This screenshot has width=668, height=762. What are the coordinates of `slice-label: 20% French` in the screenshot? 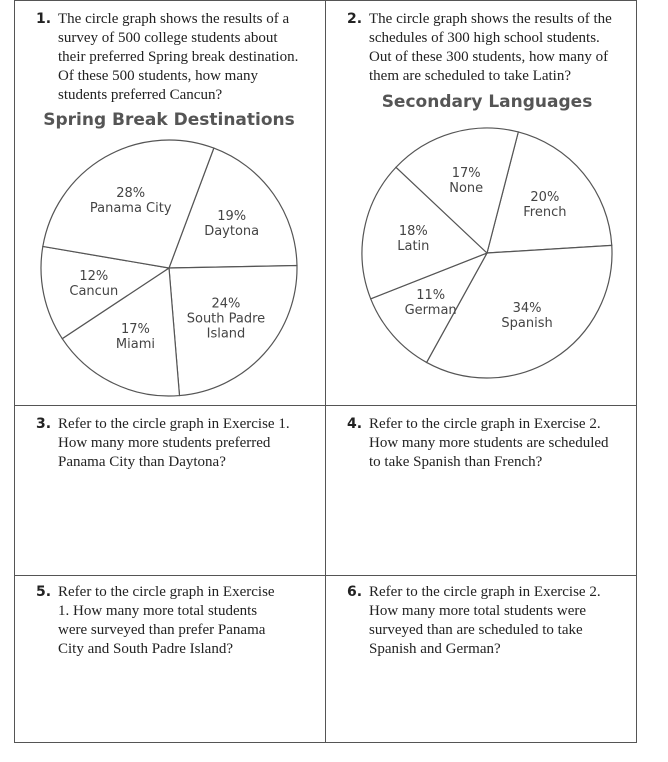 It's located at (545, 205).